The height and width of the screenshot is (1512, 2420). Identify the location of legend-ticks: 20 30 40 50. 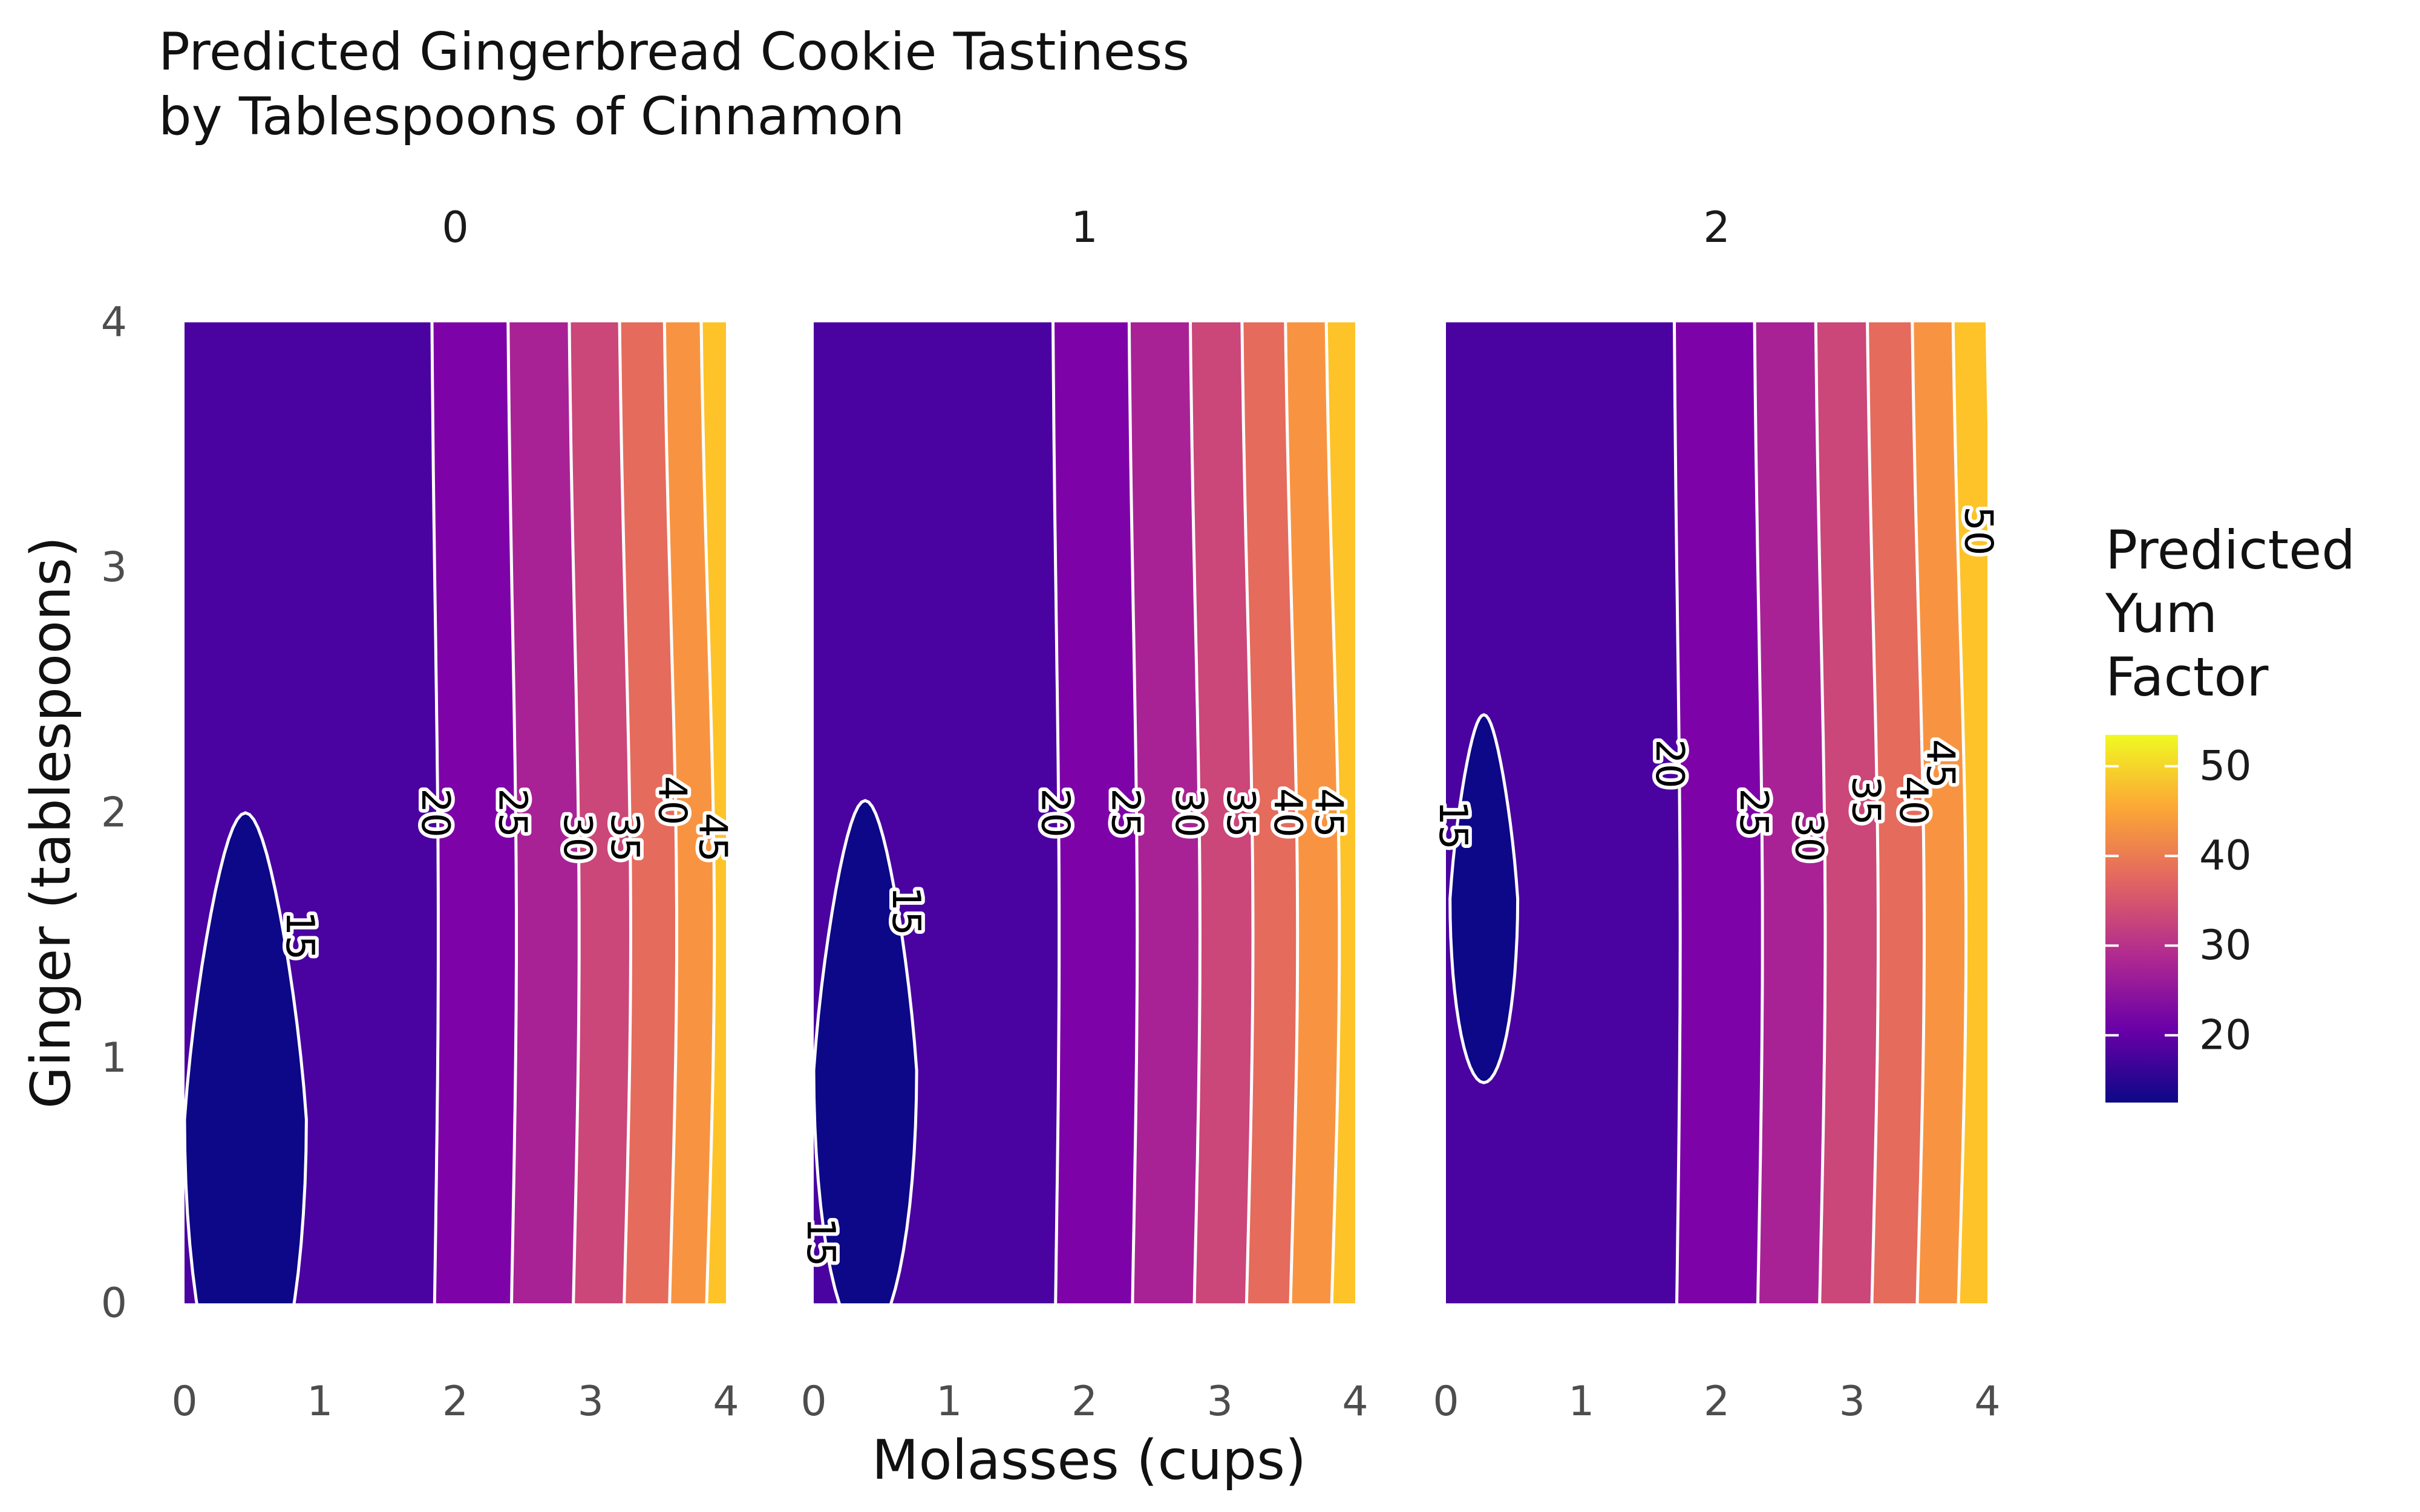
(2178, 900).